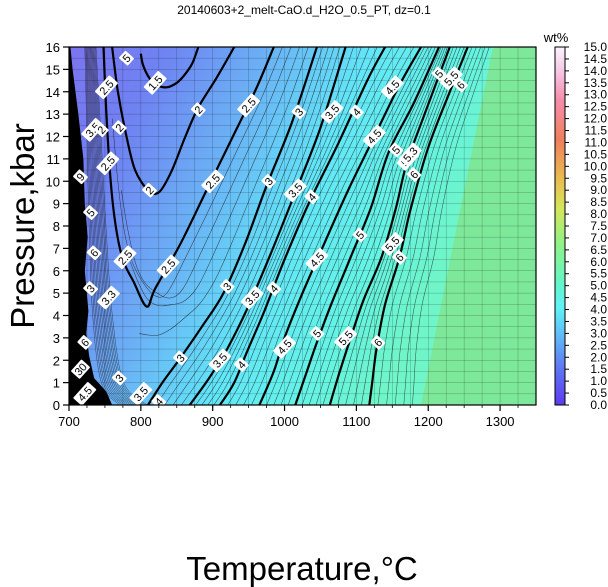 The width and height of the screenshot is (608, 587). Describe the element at coordinates (598, 226) in the screenshot. I see `colorbar-tick-label: 7.5` at that location.